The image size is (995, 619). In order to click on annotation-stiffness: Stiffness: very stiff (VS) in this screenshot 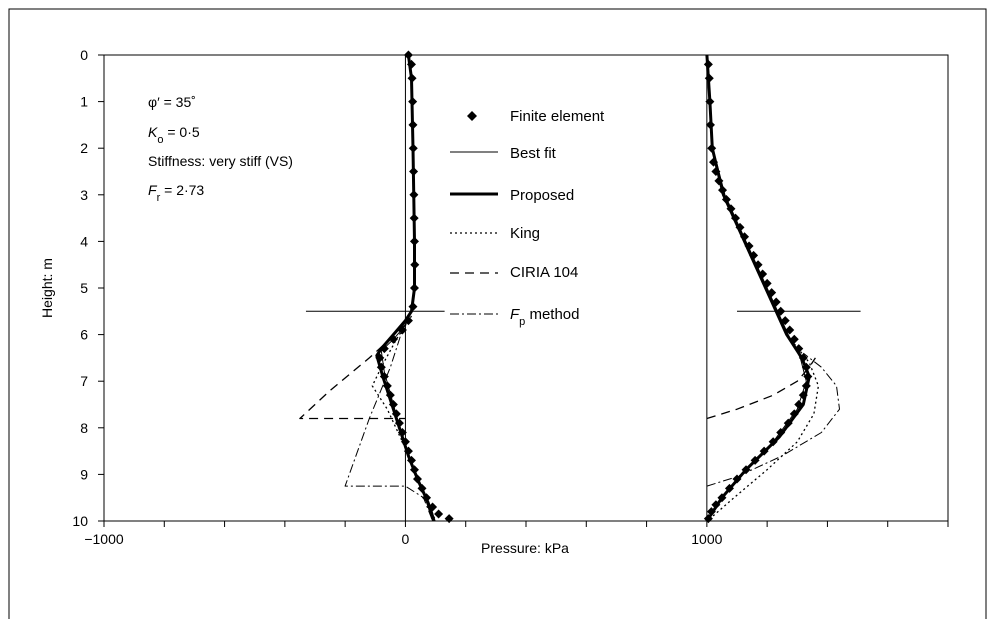, I will do `click(220, 161)`.